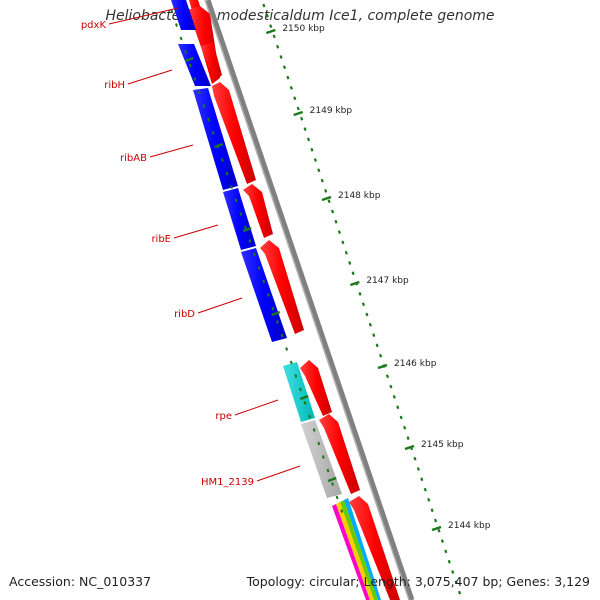 This screenshot has height=600, width=600. What do you see at coordinates (227, 482) in the screenshot?
I see `gene-label: HM1_2139` at bounding box center [227, 482].